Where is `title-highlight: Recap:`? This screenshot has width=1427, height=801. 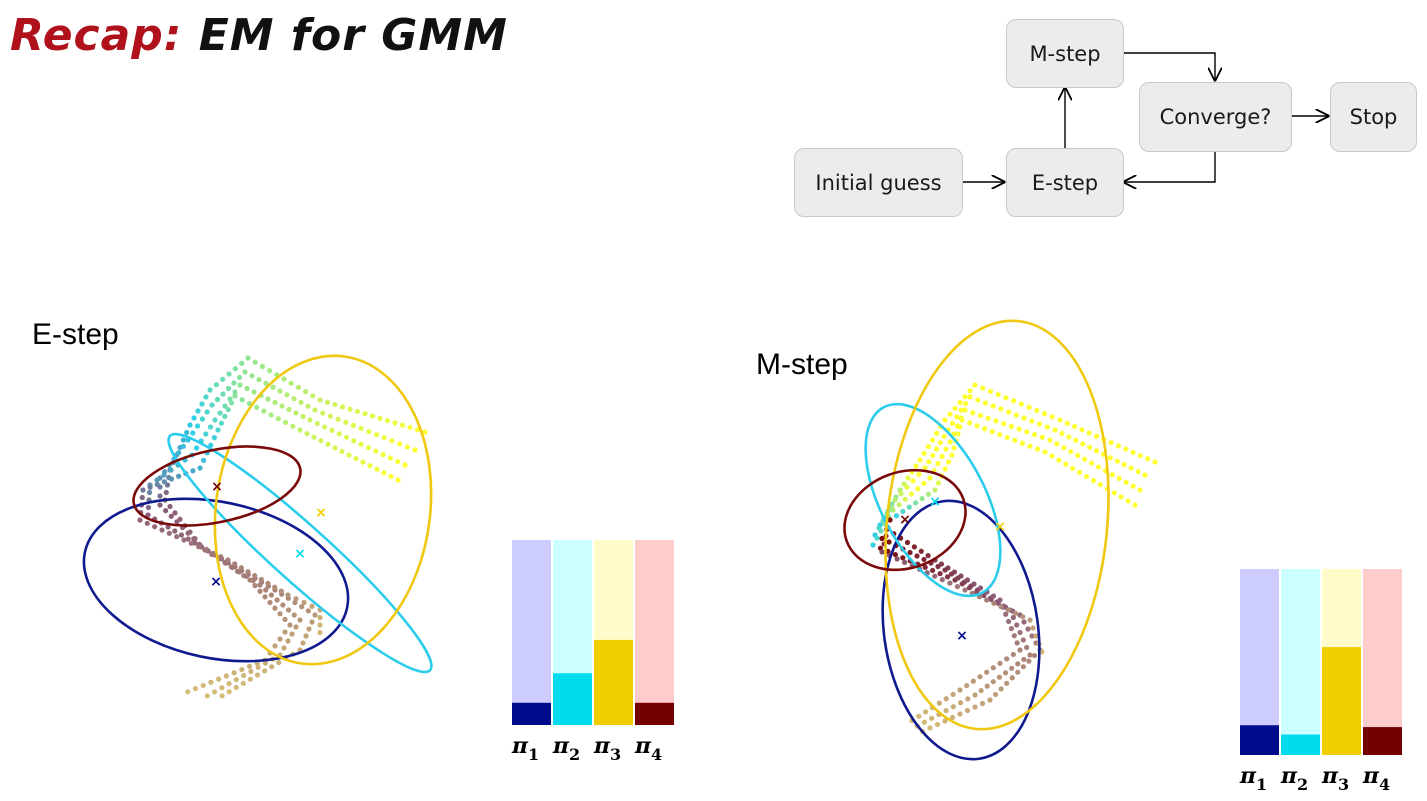
title-highlight: Recap: is located at coordinates (96, 35).